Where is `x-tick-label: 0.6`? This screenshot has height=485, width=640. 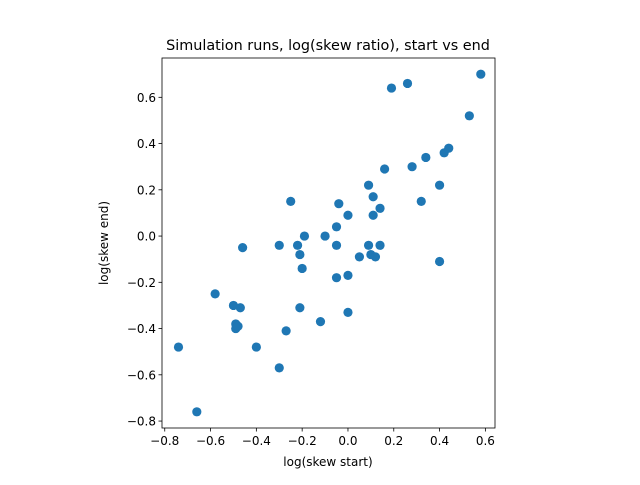 x-tick-label: 0.6 is located at coordinates (485, 441).